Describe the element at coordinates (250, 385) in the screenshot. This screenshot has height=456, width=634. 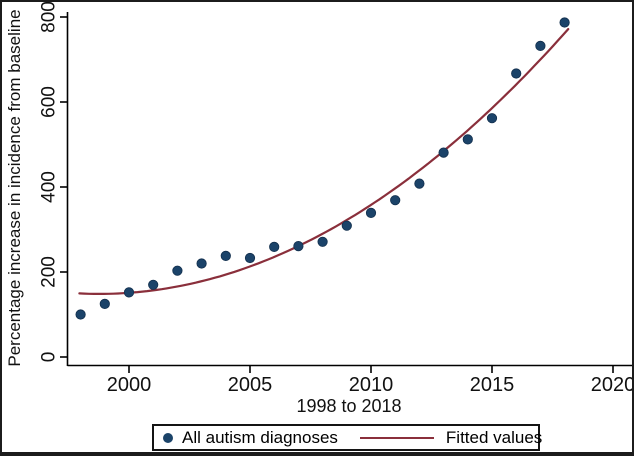
I see `x-tick-label: 2005` at that location.